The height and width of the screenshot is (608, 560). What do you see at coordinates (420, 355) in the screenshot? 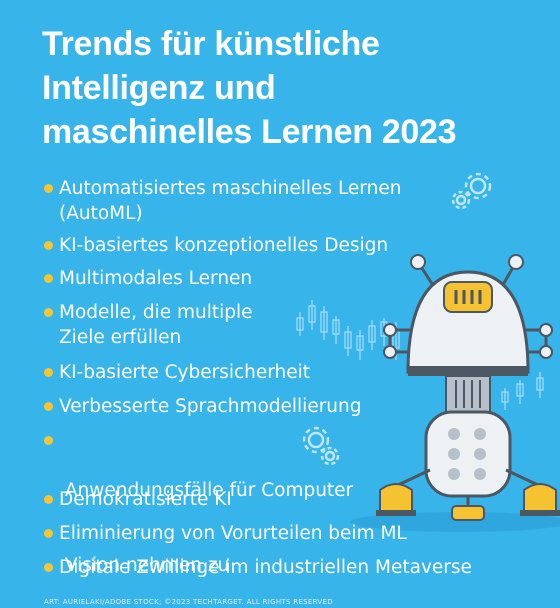
I see `candlestick-chart-decoration` at bounding box center [420, 355].